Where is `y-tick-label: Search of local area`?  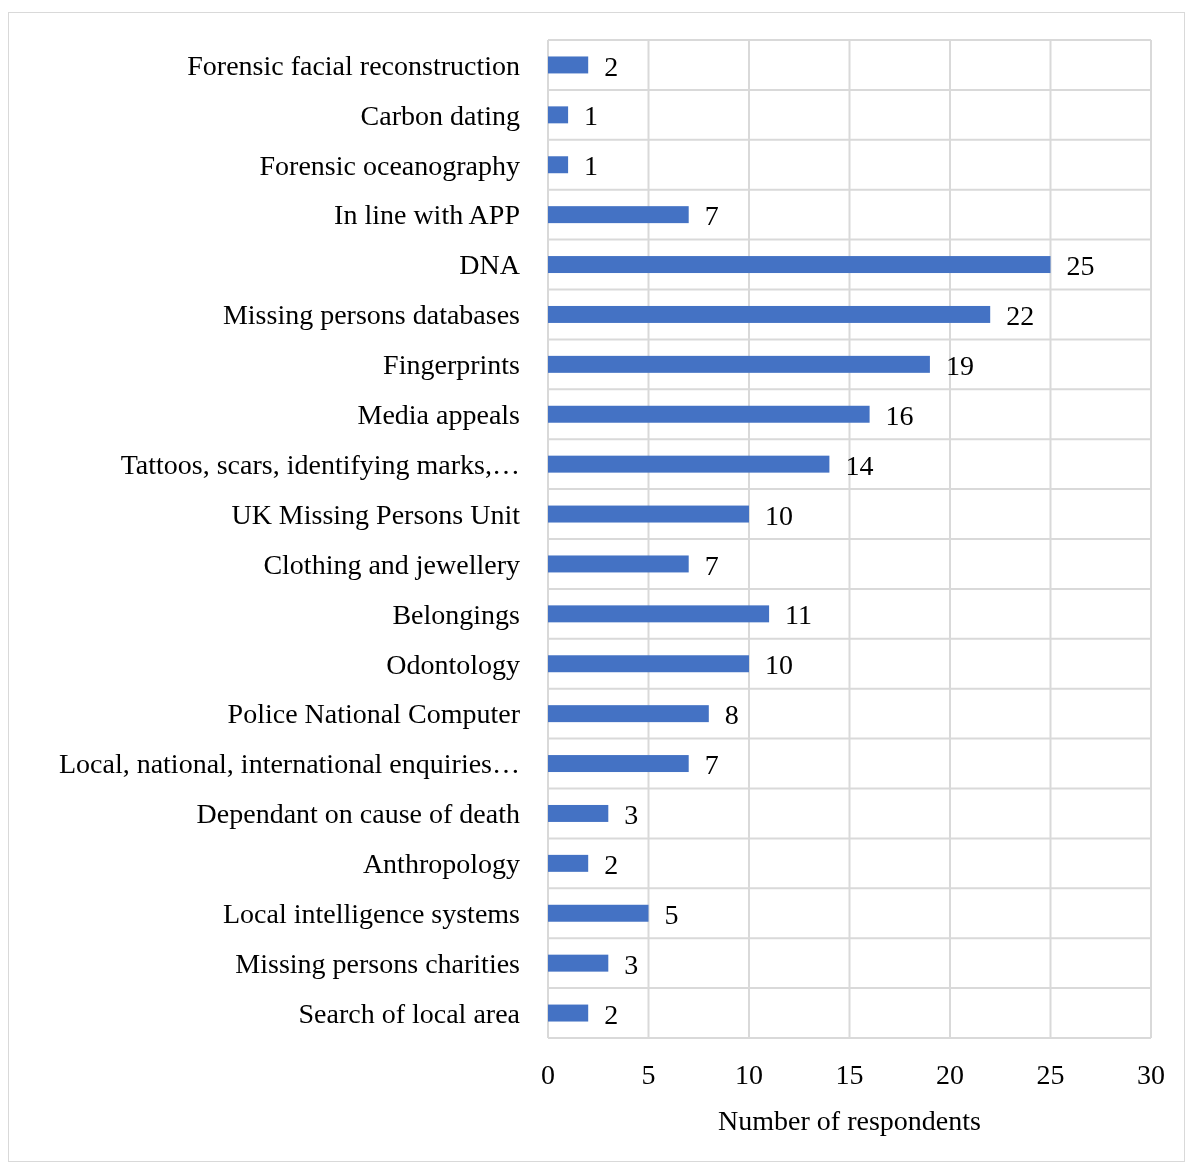
y-tick-label: Search of local area is located at coordinates (409, 1013).